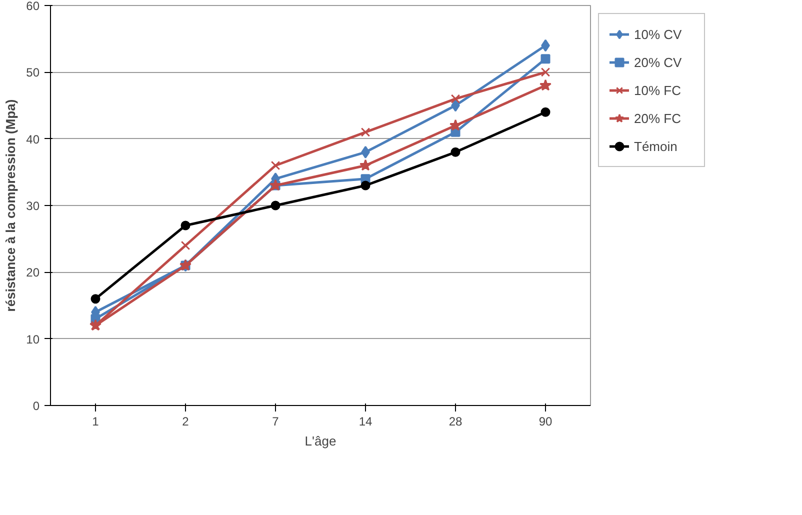 This screenshot has width=802, height=515. Describe the element at coordinates (276, 421) in the screenshot. I see `x-tick-label: 7` at that location.